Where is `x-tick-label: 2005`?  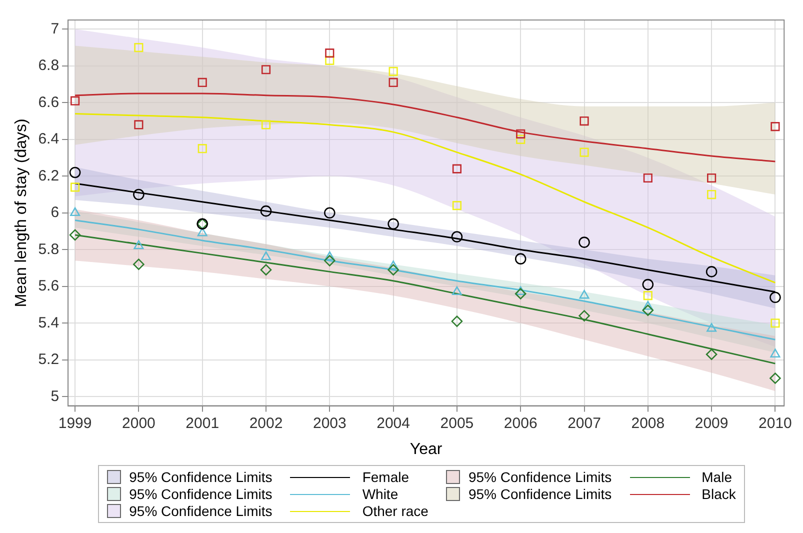
x-tick-label: 2005 is located at coordinates (457, 423).